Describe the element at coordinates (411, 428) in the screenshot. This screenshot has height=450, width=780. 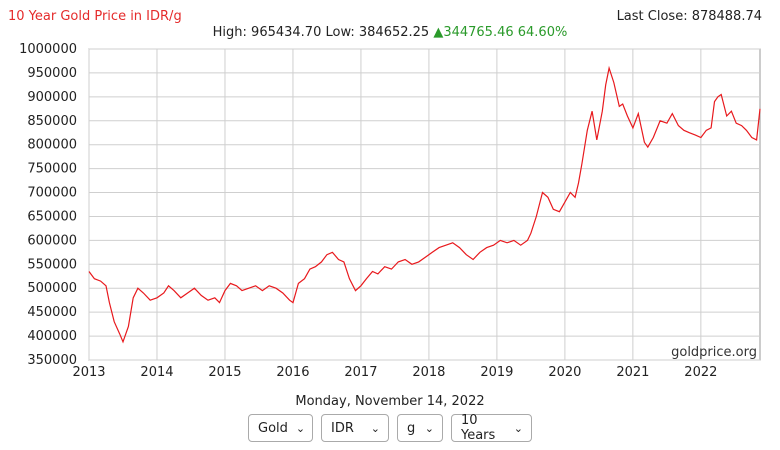
I see `unit-select-value: g` at that location.